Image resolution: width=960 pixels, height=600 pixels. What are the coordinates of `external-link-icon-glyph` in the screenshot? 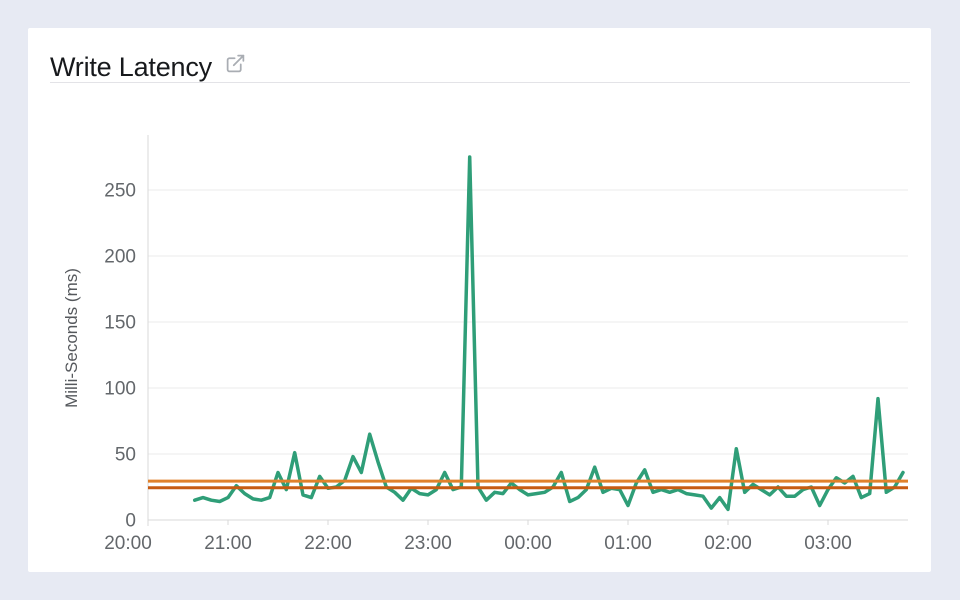 It's located at (235, 63).